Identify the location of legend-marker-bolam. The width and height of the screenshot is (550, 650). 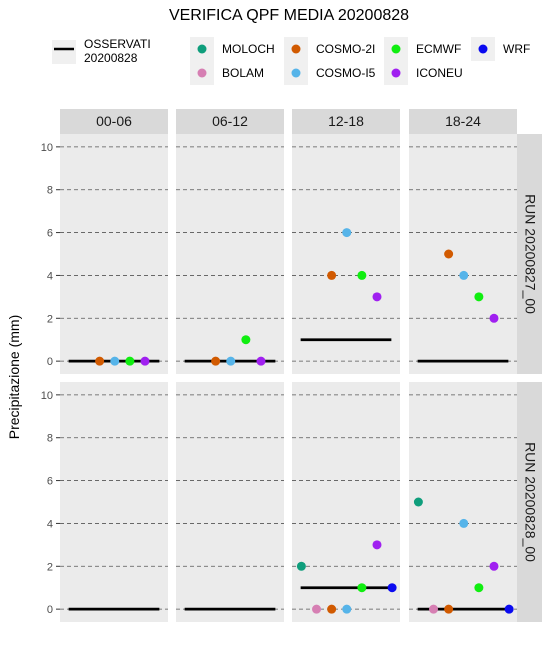
(202, 73).